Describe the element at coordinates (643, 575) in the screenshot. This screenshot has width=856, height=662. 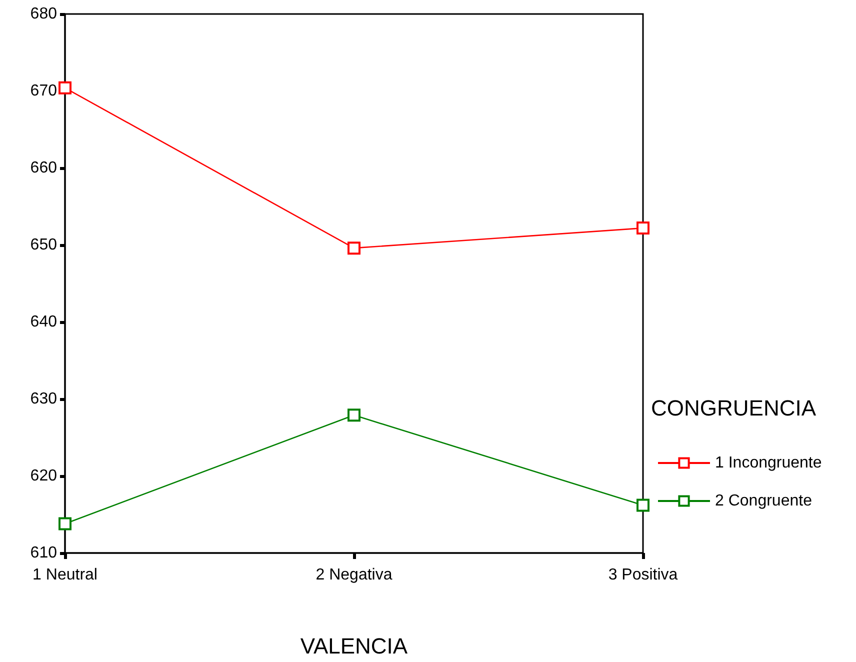
I see `x-tick-label: 3 Positiva` at that location.